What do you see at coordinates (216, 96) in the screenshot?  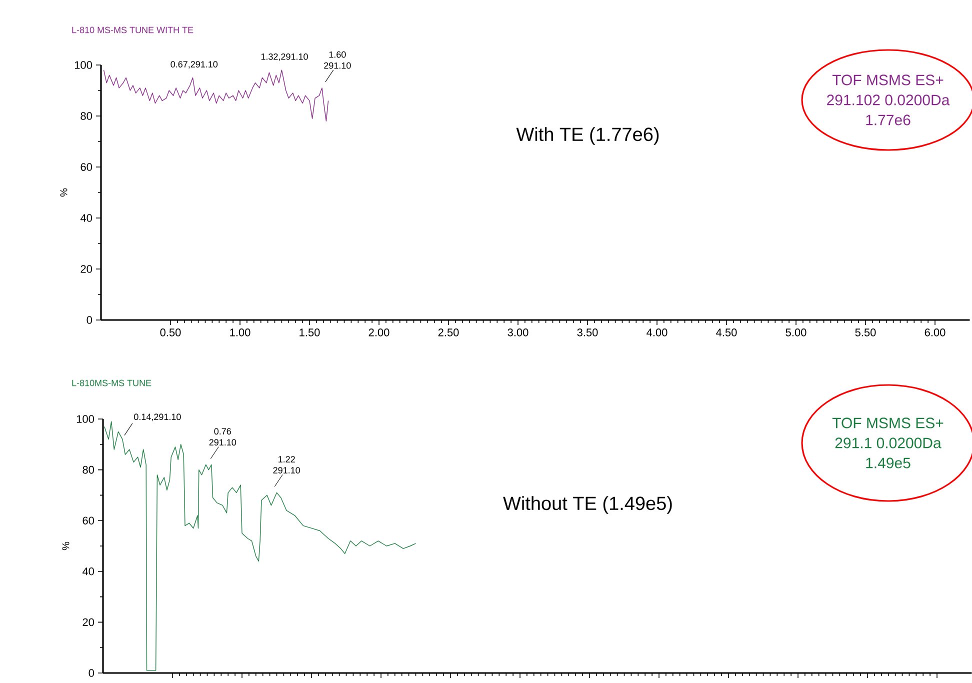 I see `line-series` at bounding box center [216, 96].